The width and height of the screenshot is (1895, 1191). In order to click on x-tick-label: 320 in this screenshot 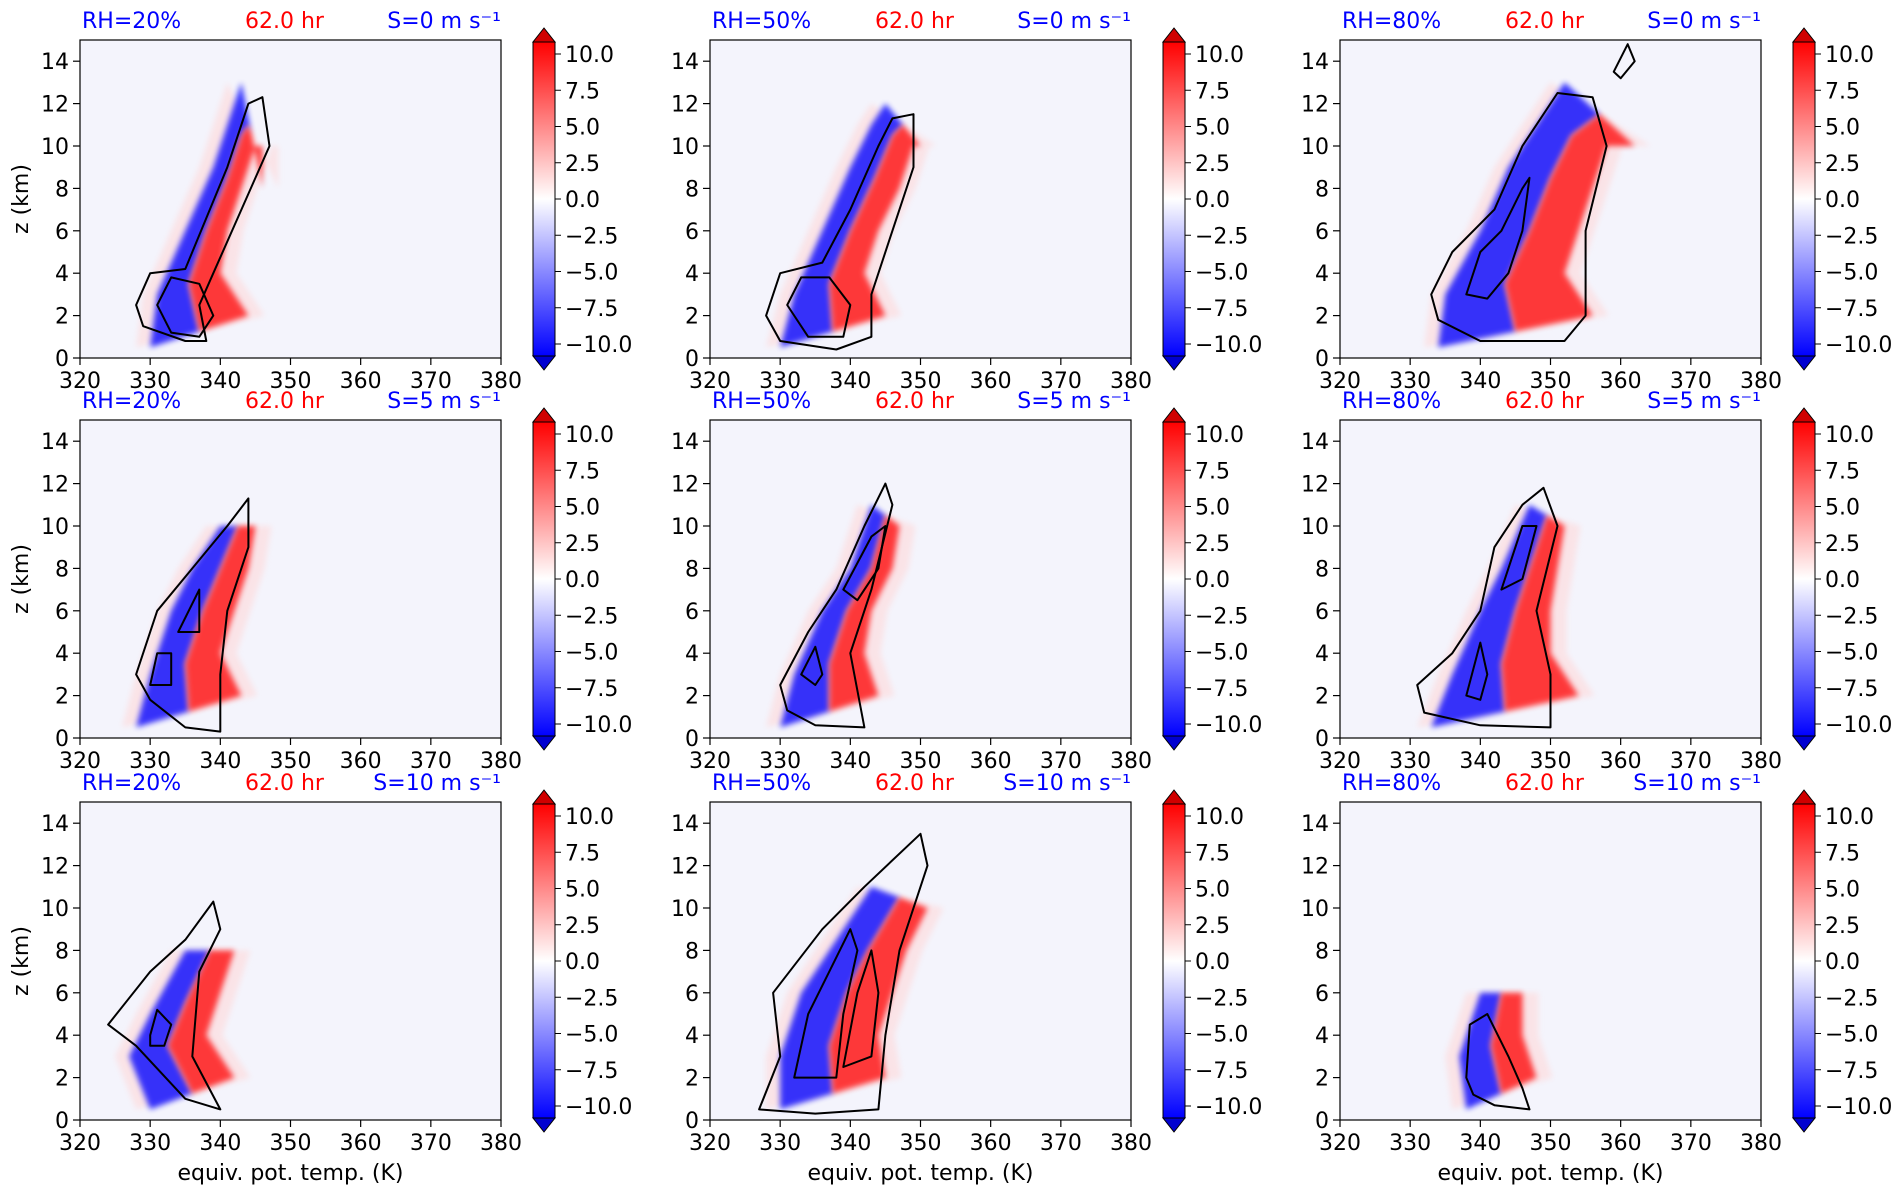, I will do `click(710, 1143)`.